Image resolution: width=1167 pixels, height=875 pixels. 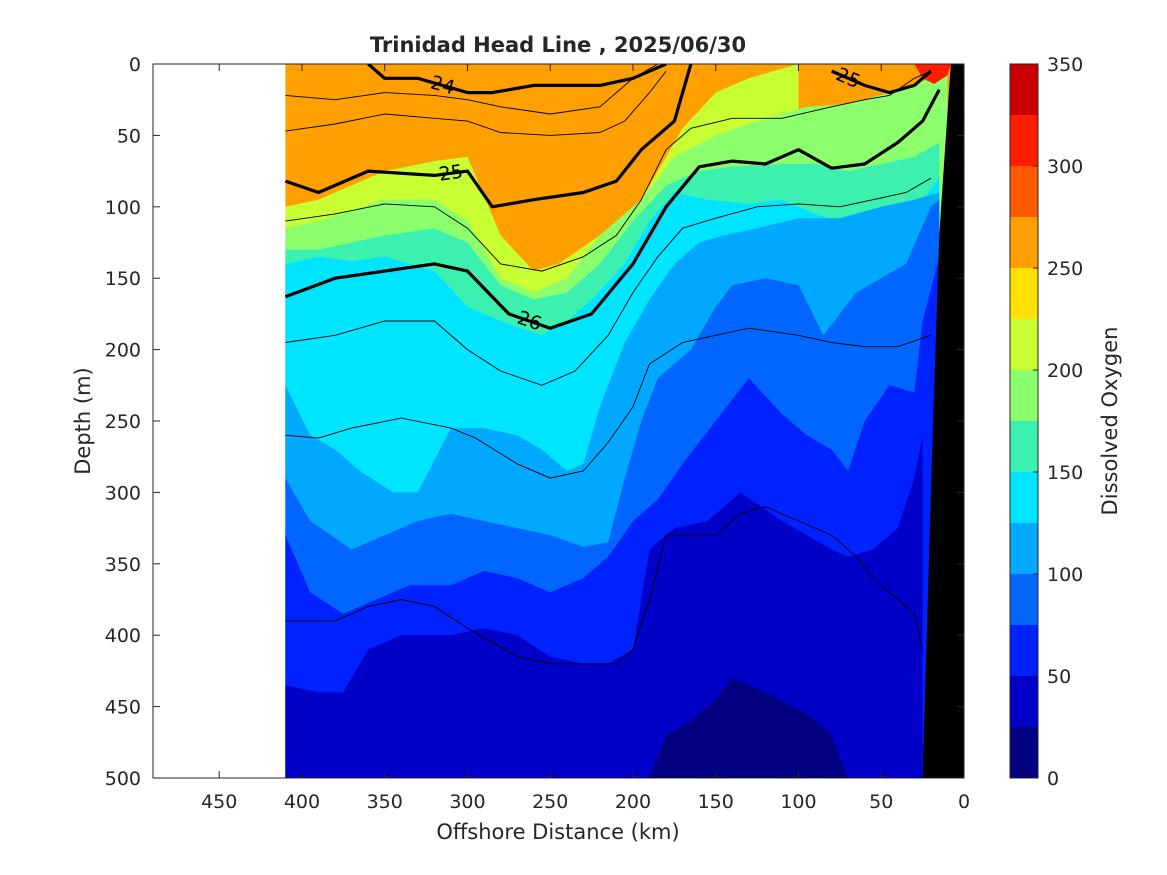 I want to click on x-tick-label: 50, so click(x=881, y=802).